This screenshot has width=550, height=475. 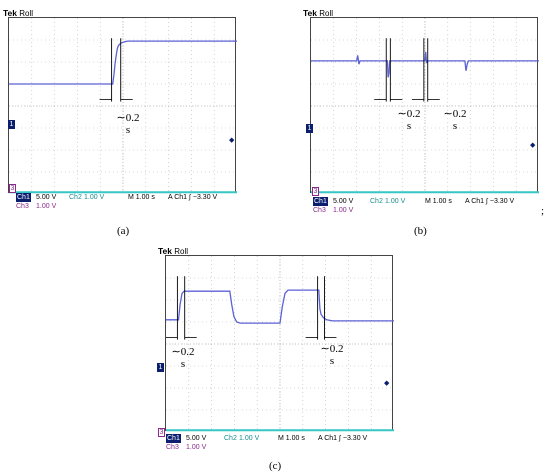 I want to click on scope-header-c: Tek Roll, so click(x=173, y=251).